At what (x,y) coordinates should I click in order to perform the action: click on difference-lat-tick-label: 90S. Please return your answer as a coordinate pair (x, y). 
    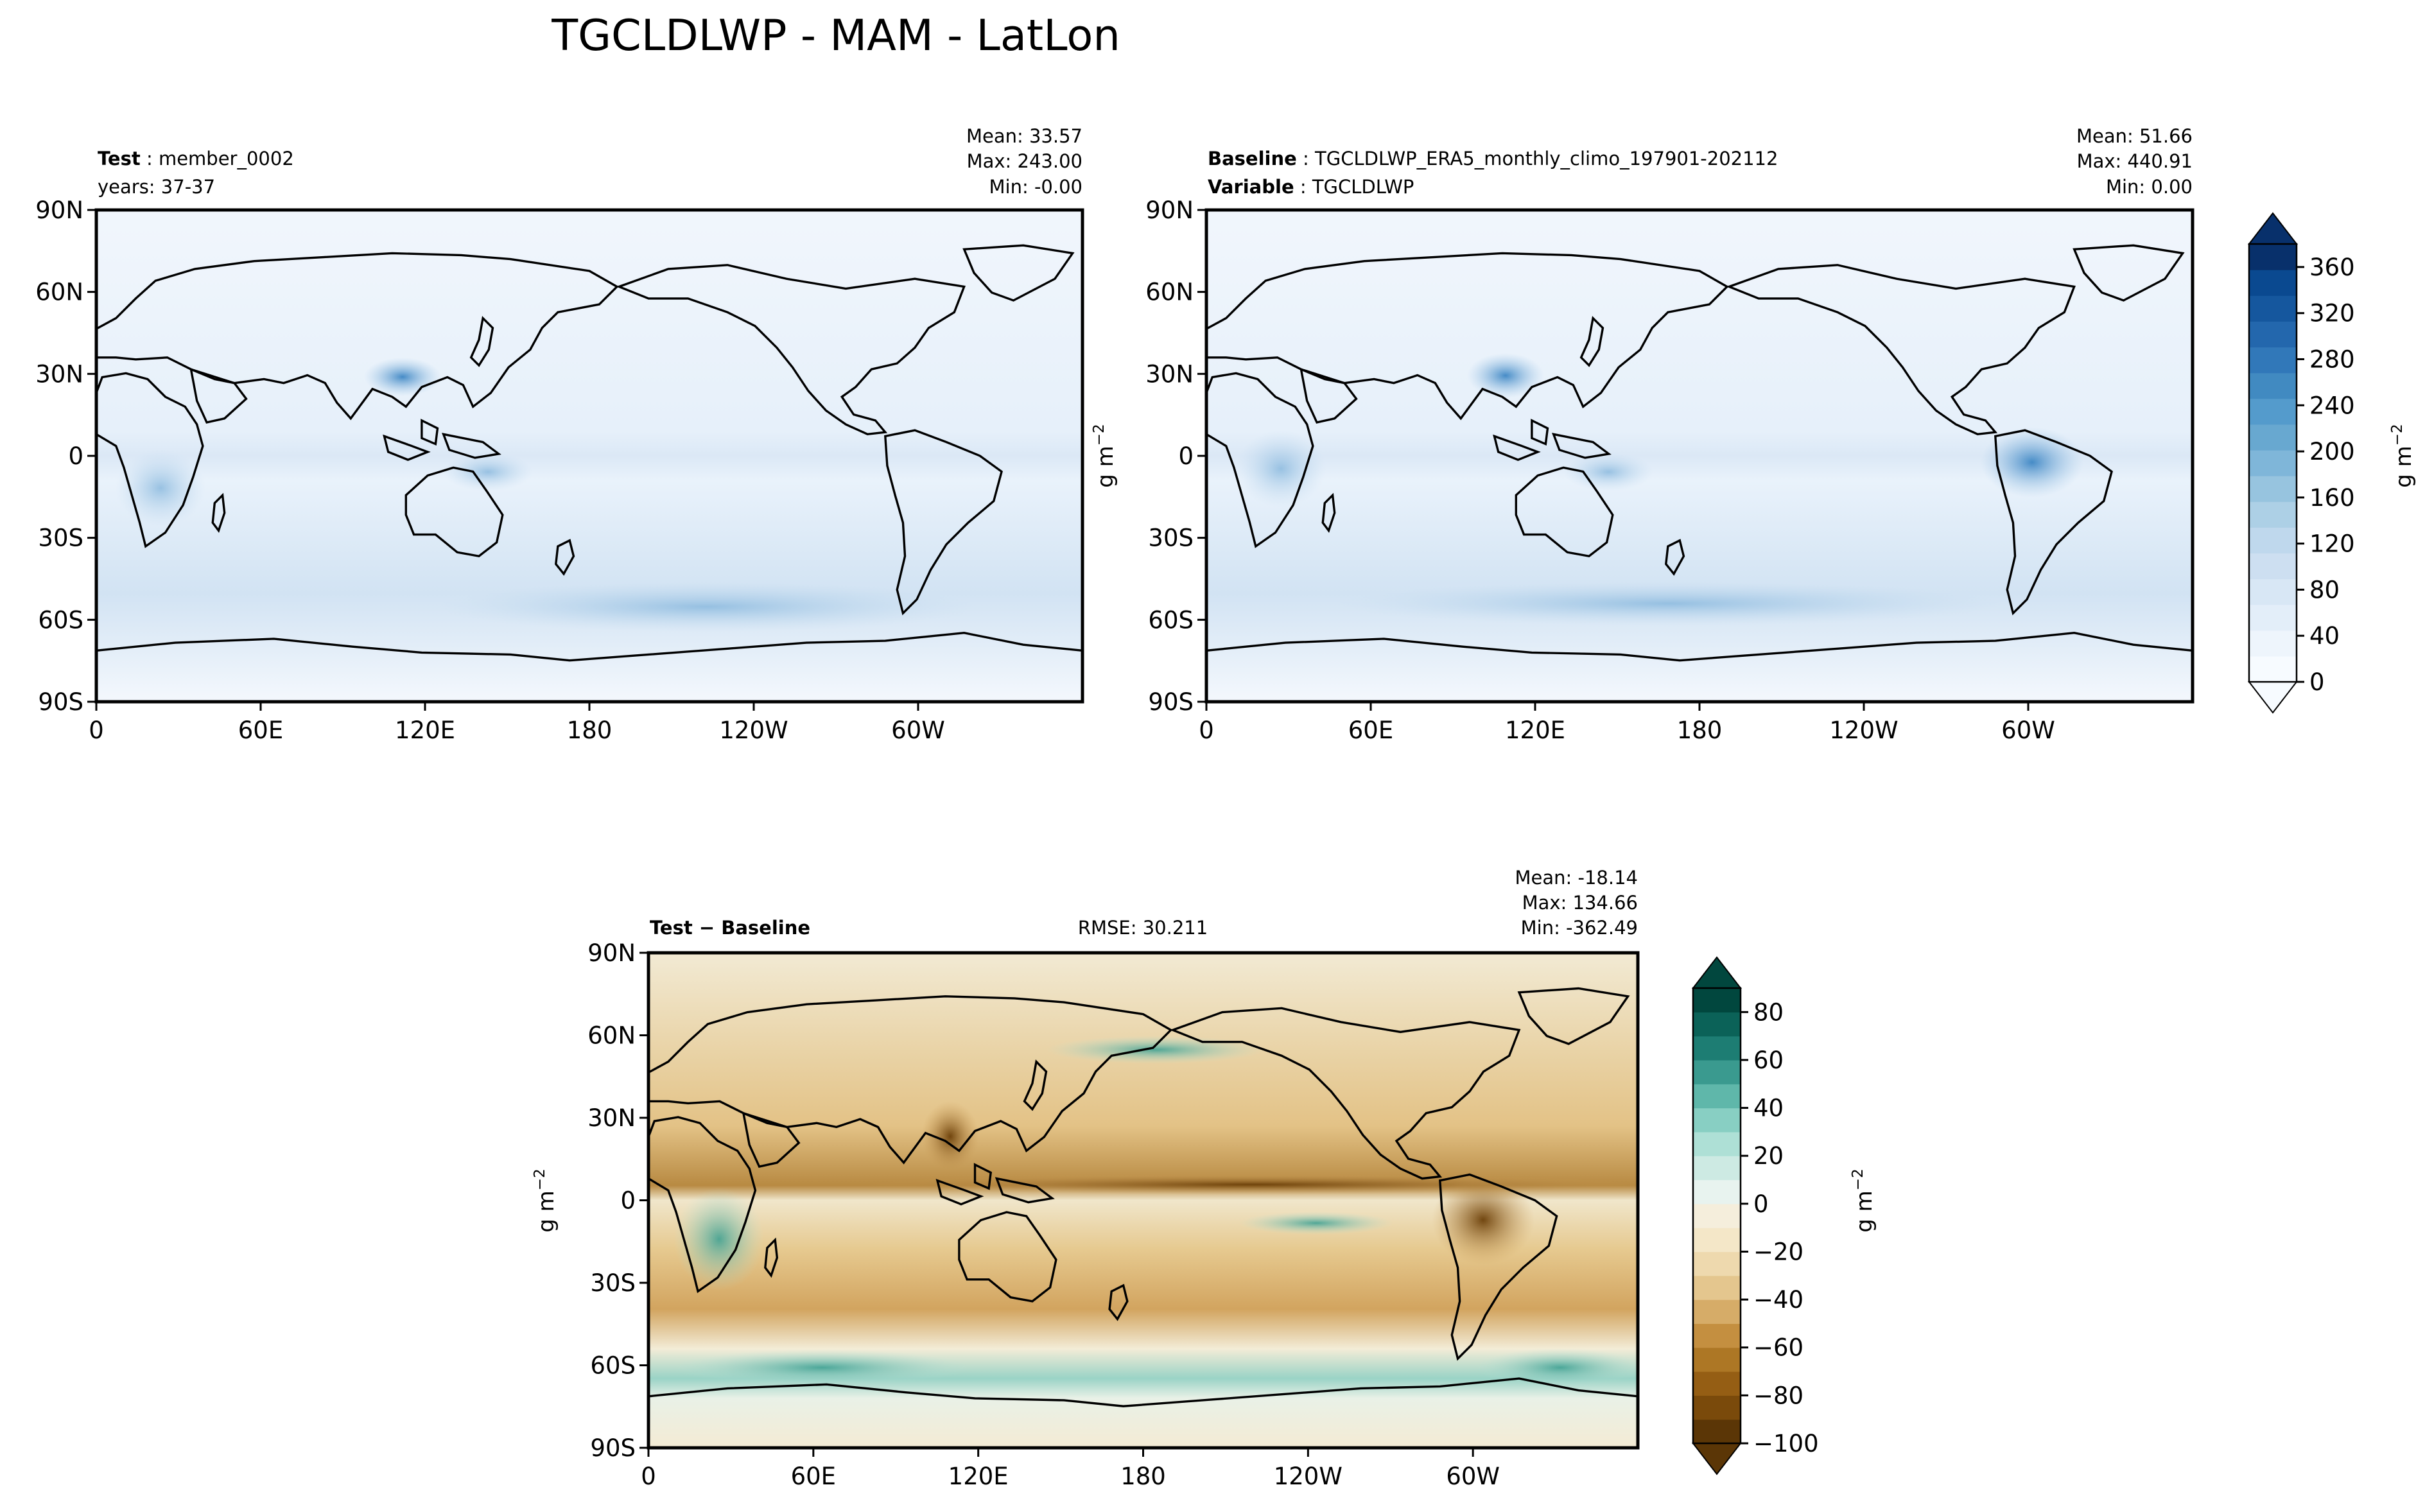
    Looking at the image, I should click on (613, 1448).